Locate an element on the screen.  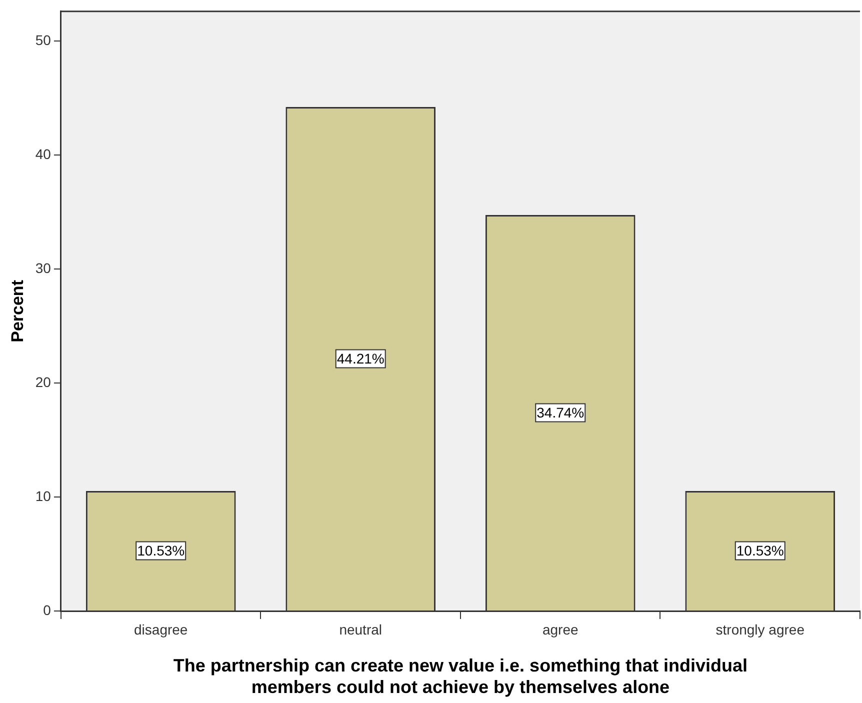
y-axis-title: Percent is located at coordinates (17, 311).